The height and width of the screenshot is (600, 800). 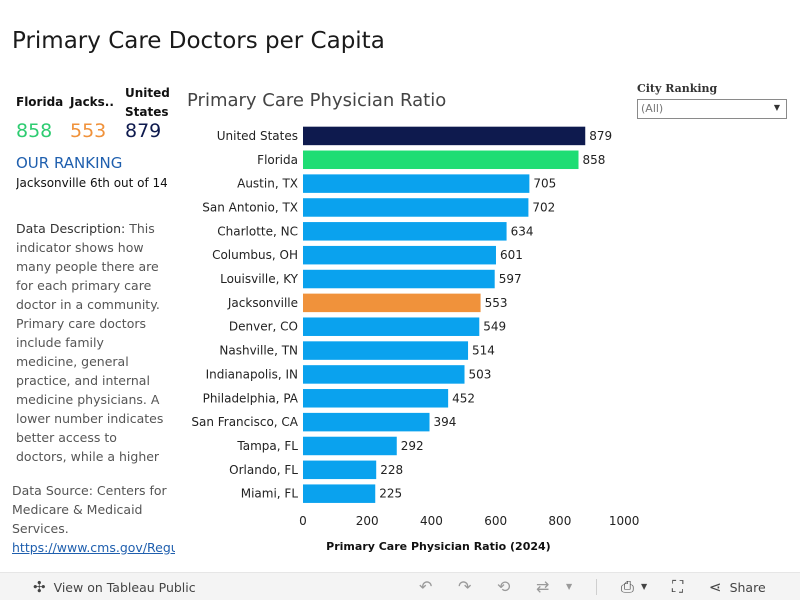 What do you see at coordinates (496, 303) in the screenshot?
I see `data-label: 553` at bounding box center [496, 303].